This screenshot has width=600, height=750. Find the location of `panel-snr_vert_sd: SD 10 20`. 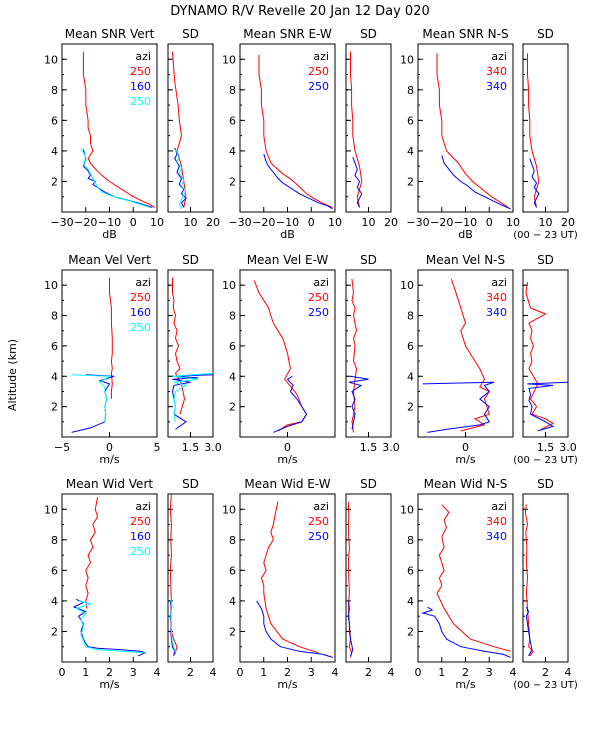

panel-snr_vert_sd: SD 10 20 is located at coordinates (193, 128).